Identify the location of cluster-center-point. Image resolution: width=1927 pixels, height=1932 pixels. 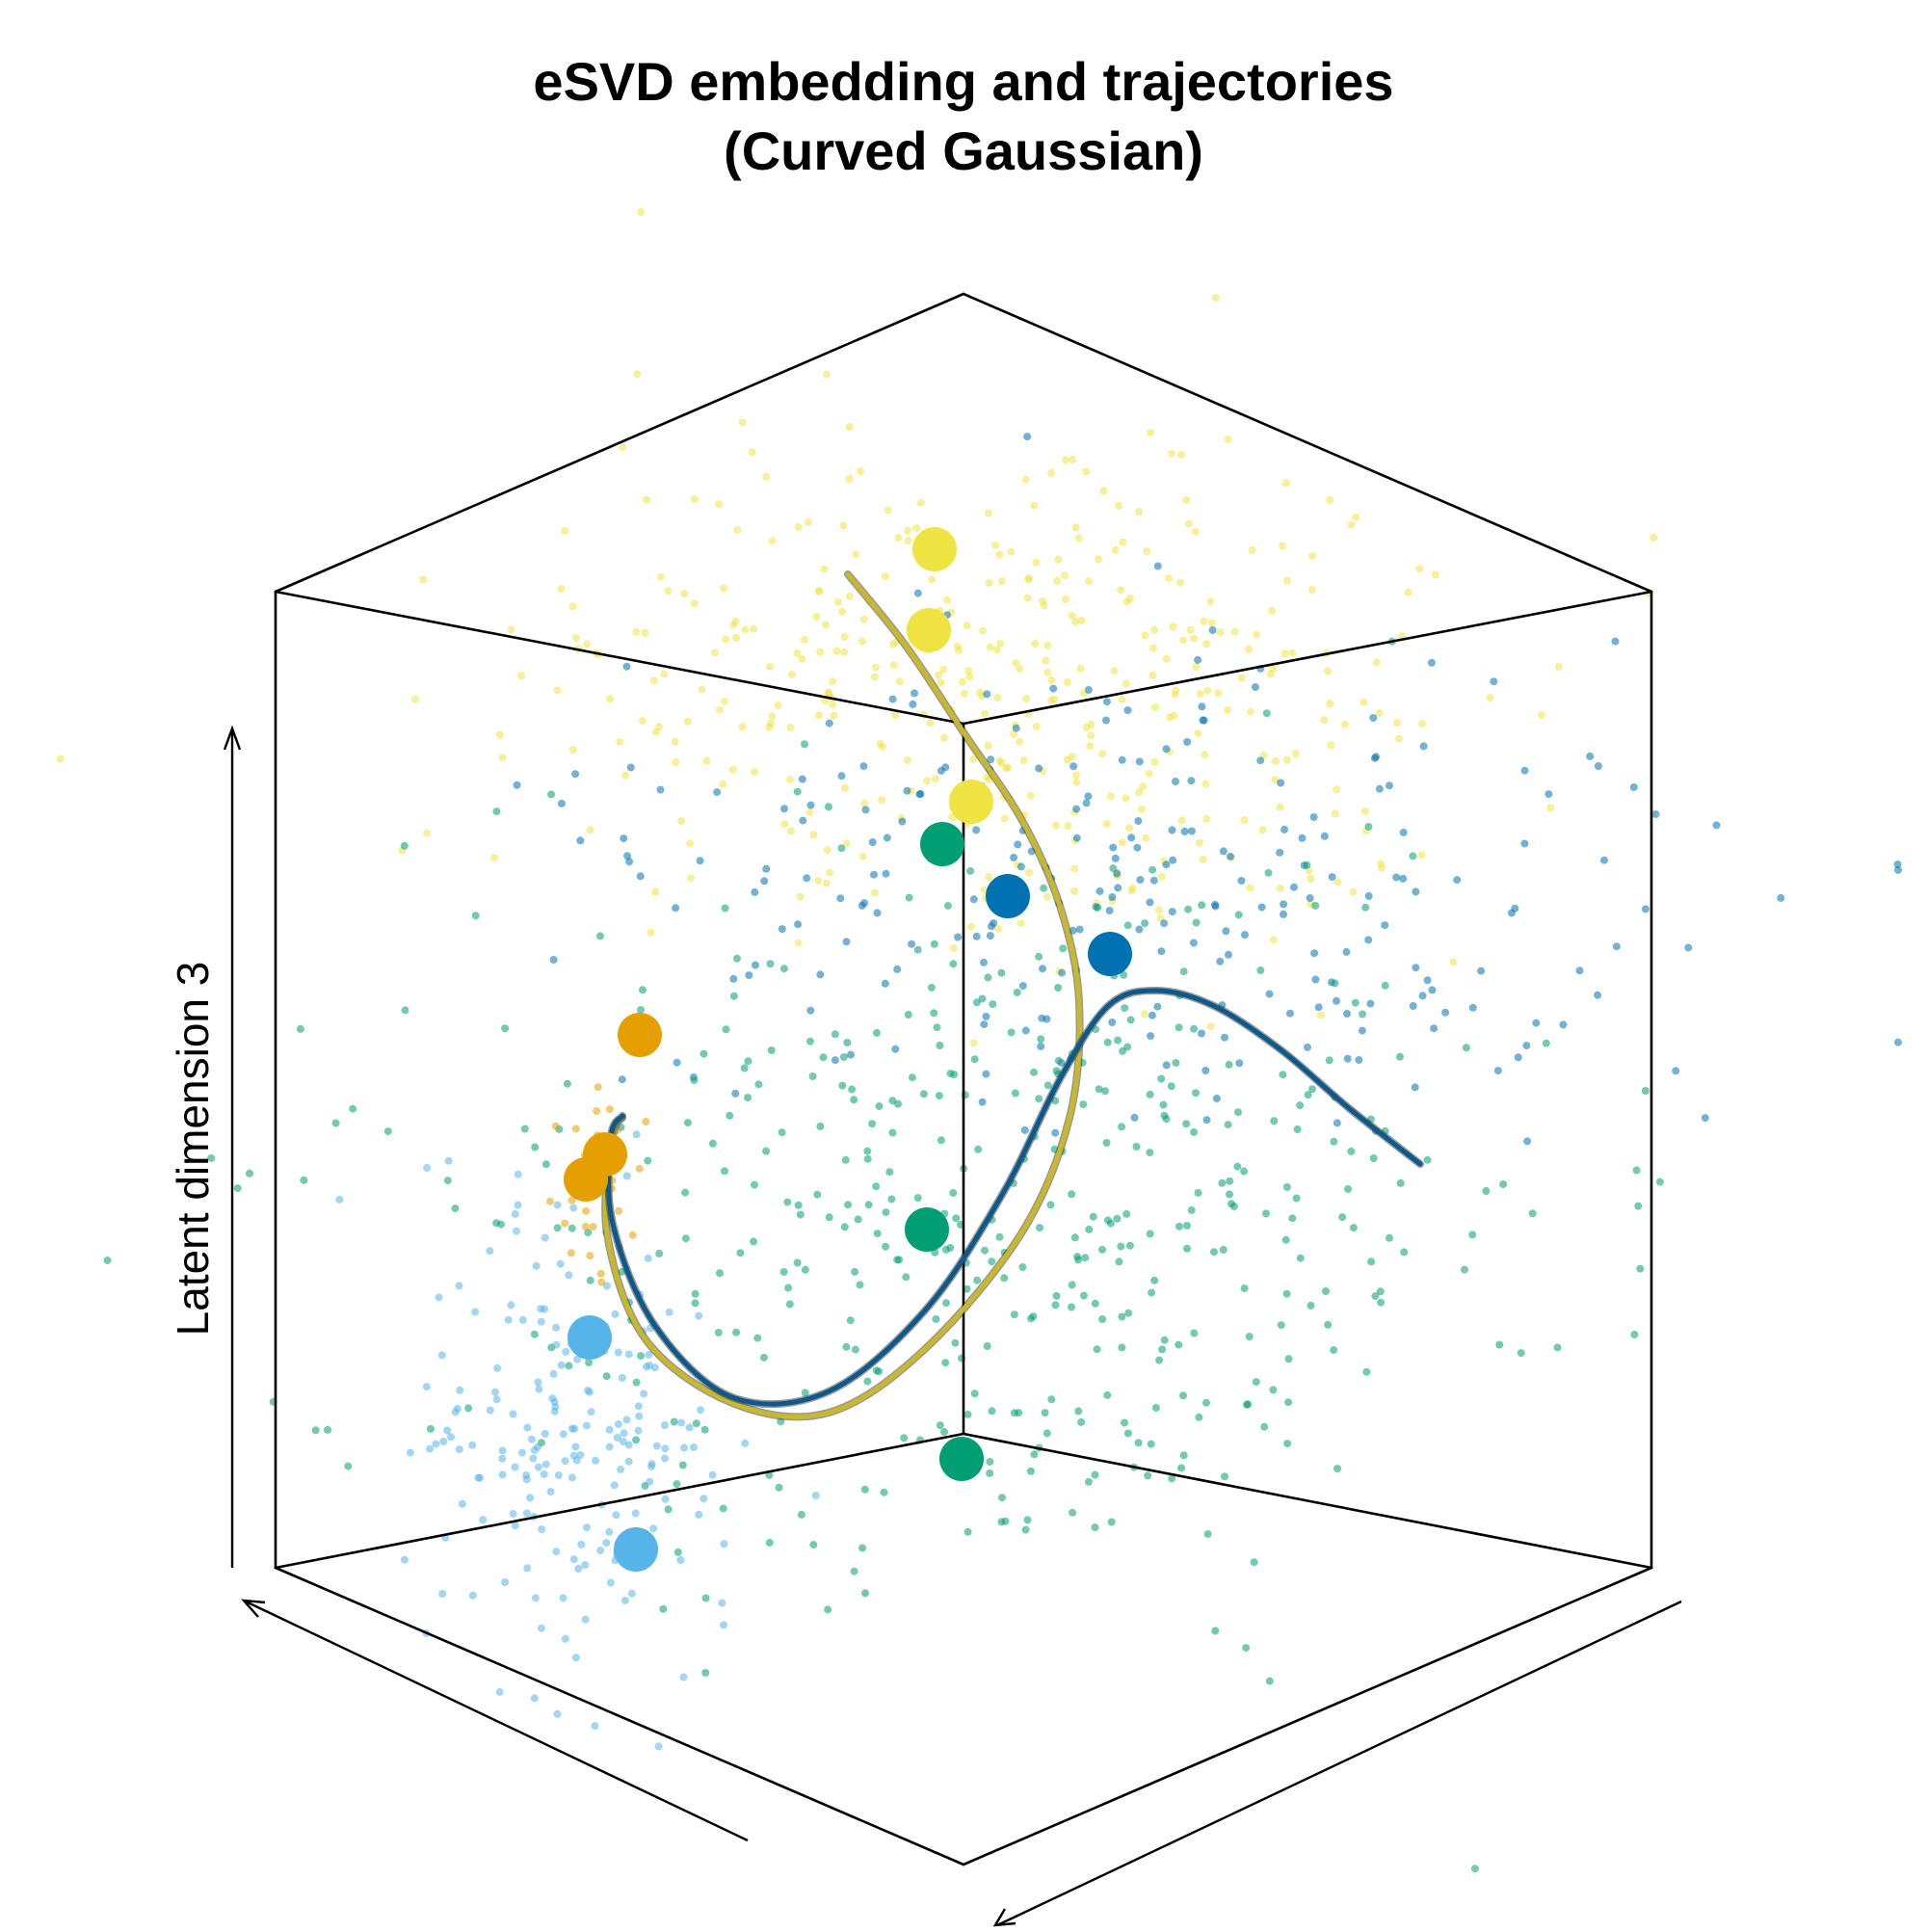
(929, 630).